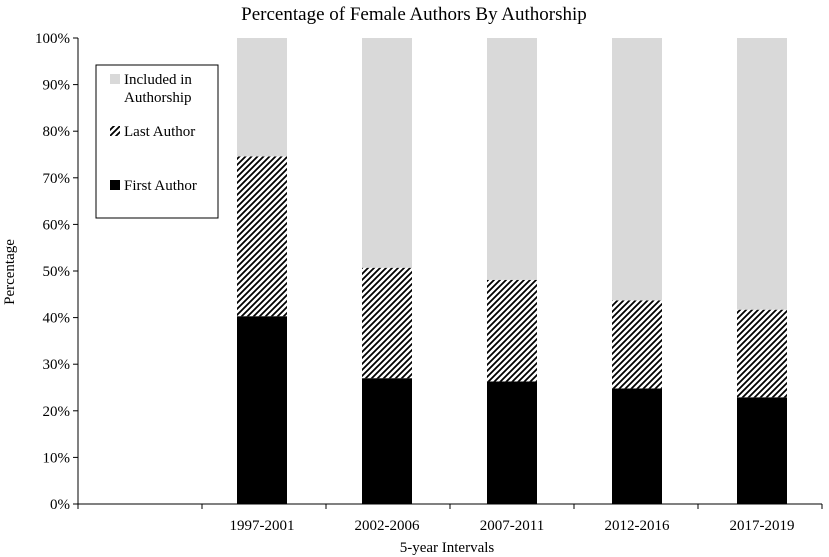 The height and width of the screenshot is (557, 829). Describe the element at coordinates (512, 526) in the screenshot. I see `x-tick-label: 2007-2011` at that location.